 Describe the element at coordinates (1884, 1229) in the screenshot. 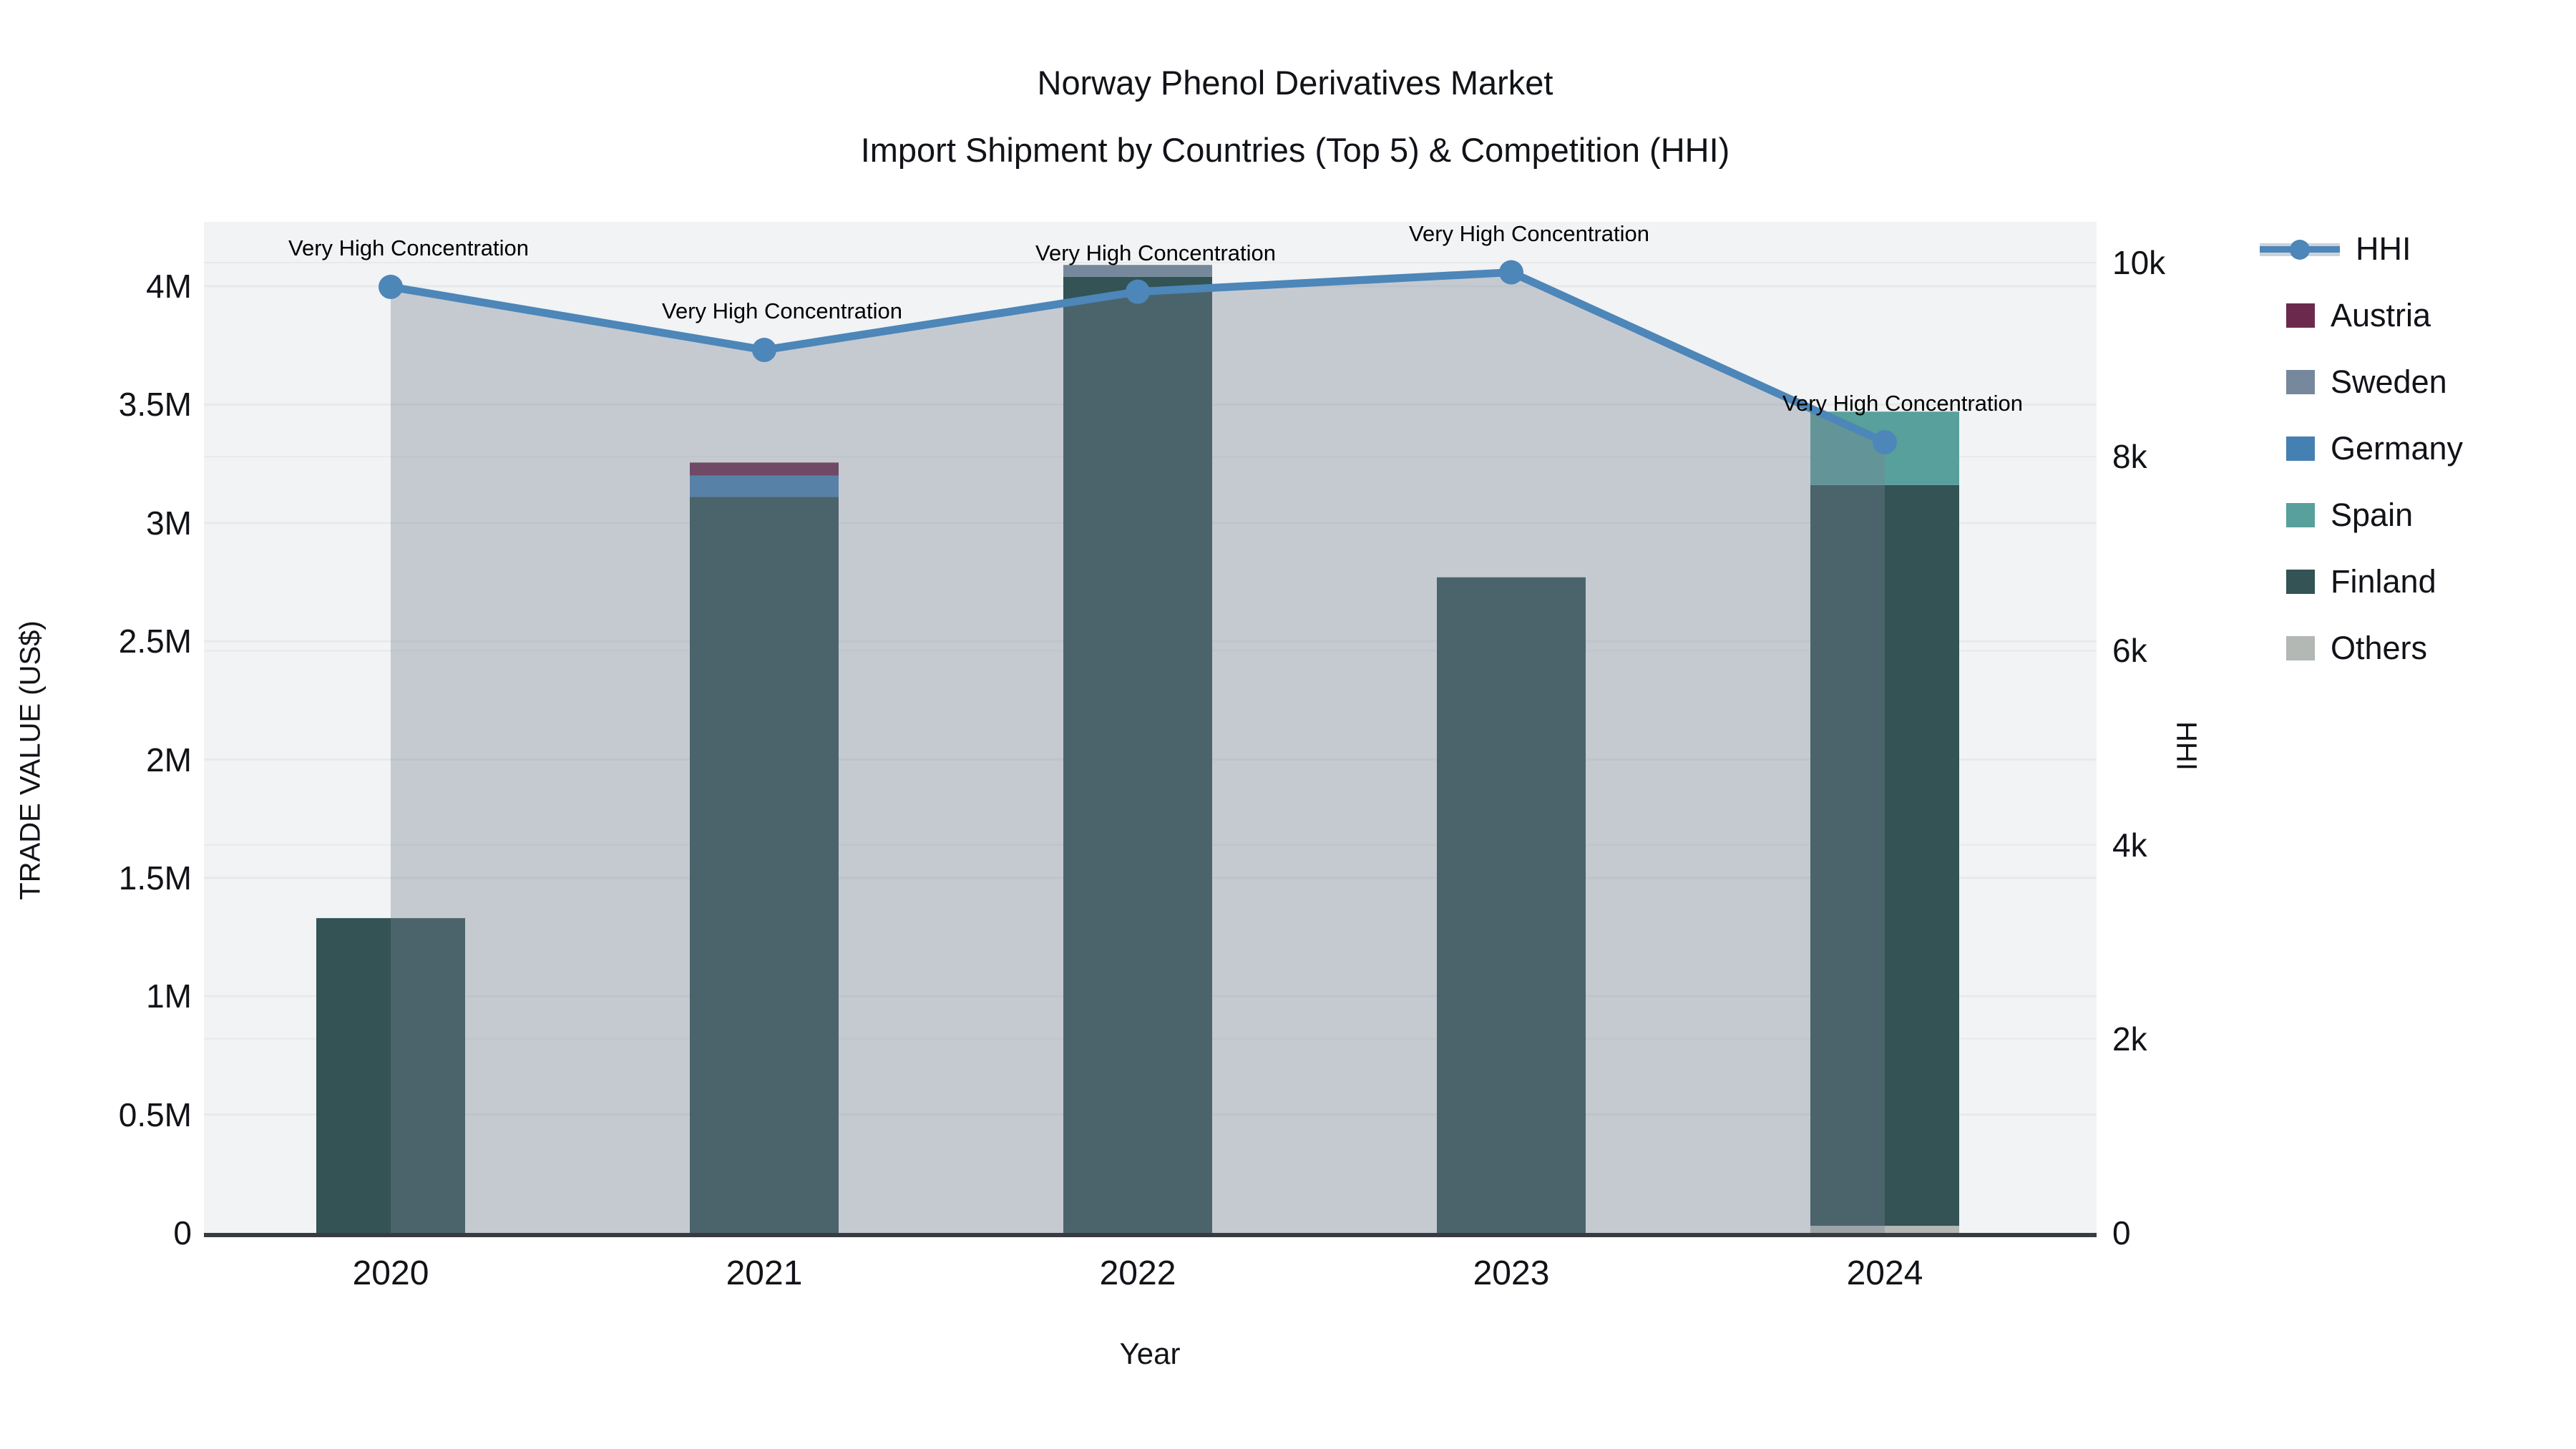

I see `bar-segment-others-2024` at that location.